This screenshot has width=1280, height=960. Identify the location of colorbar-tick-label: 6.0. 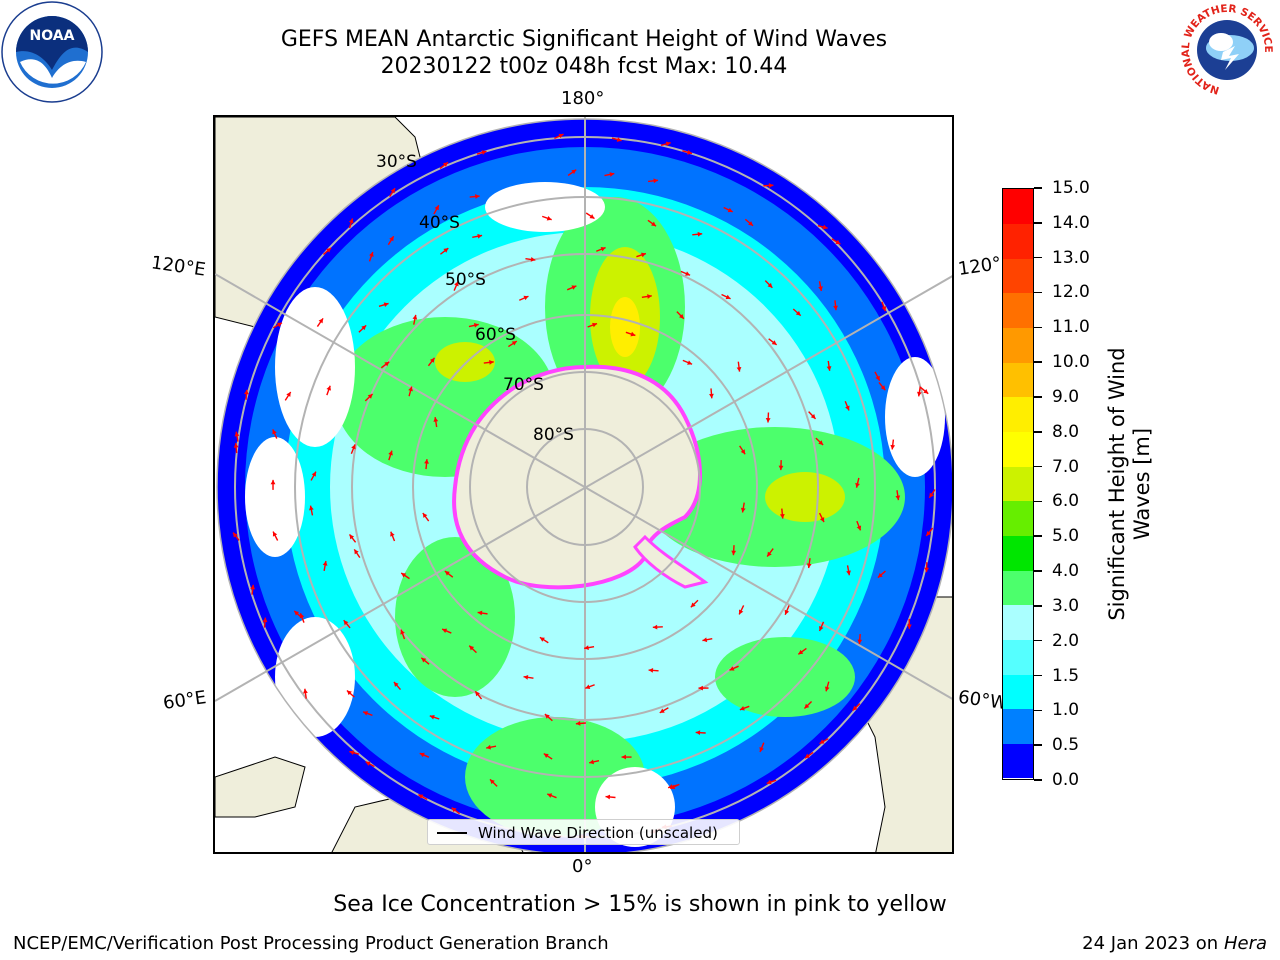
(1066, 501).